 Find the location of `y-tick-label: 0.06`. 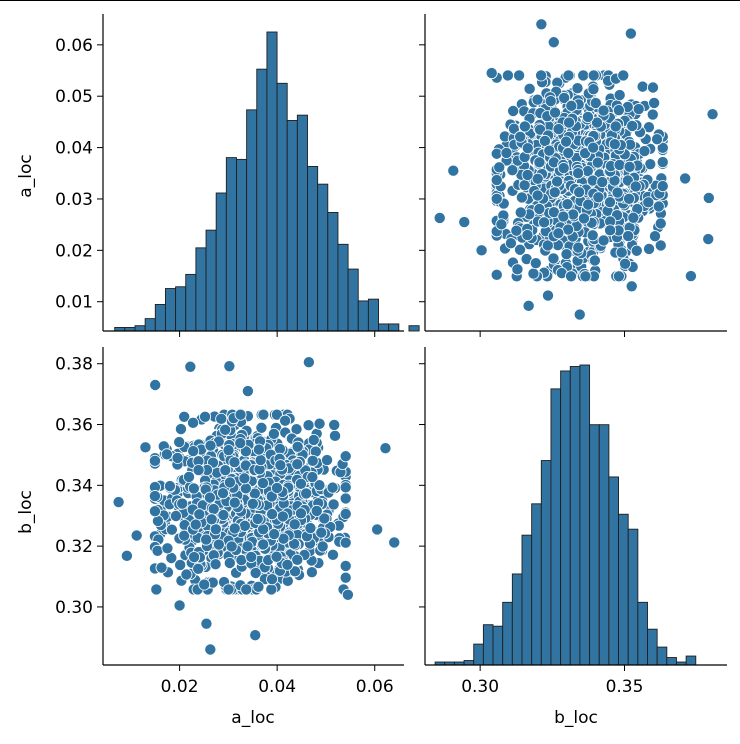

y-tick-label: 0.06 is located at coordinates (74, 46).